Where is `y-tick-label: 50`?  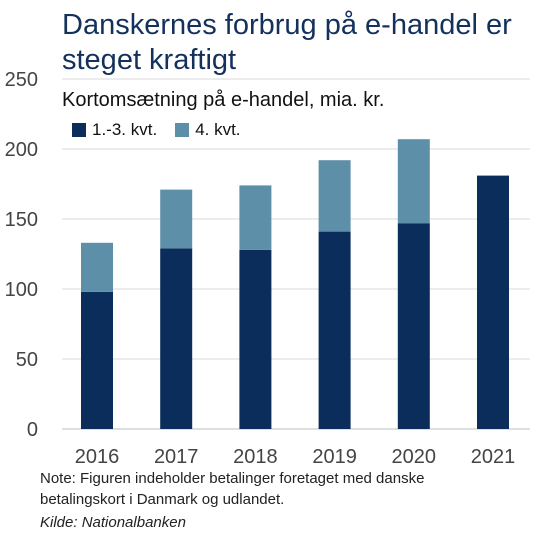 y-tick-label: 50 is located at coordinates (27, 360).